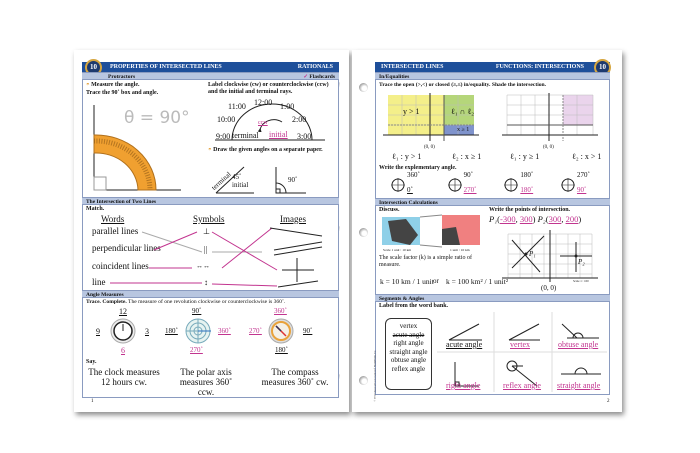 The image size is (700, 453). What do you see at coordinates (115, 85) in the screenshot?
I see `measure-text: Measure the angle.` at bounding box center [115, 85].